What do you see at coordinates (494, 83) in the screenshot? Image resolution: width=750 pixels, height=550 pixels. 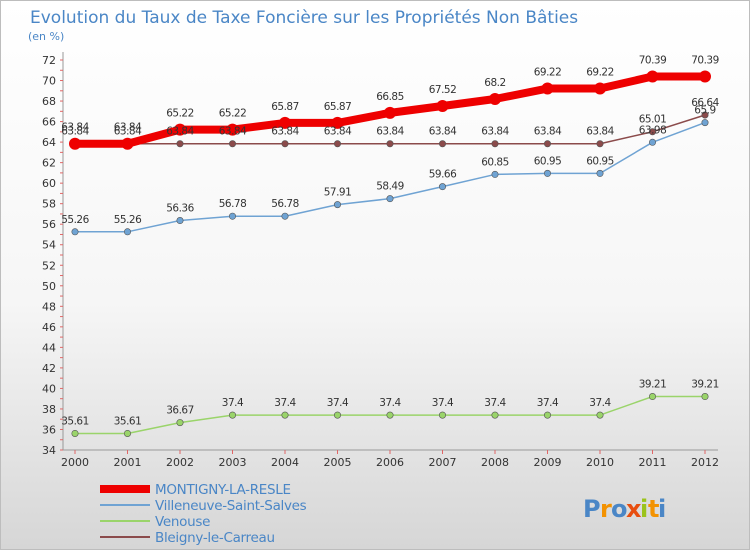 I see `data-label: 68.2` at bounding box center [494, 83].